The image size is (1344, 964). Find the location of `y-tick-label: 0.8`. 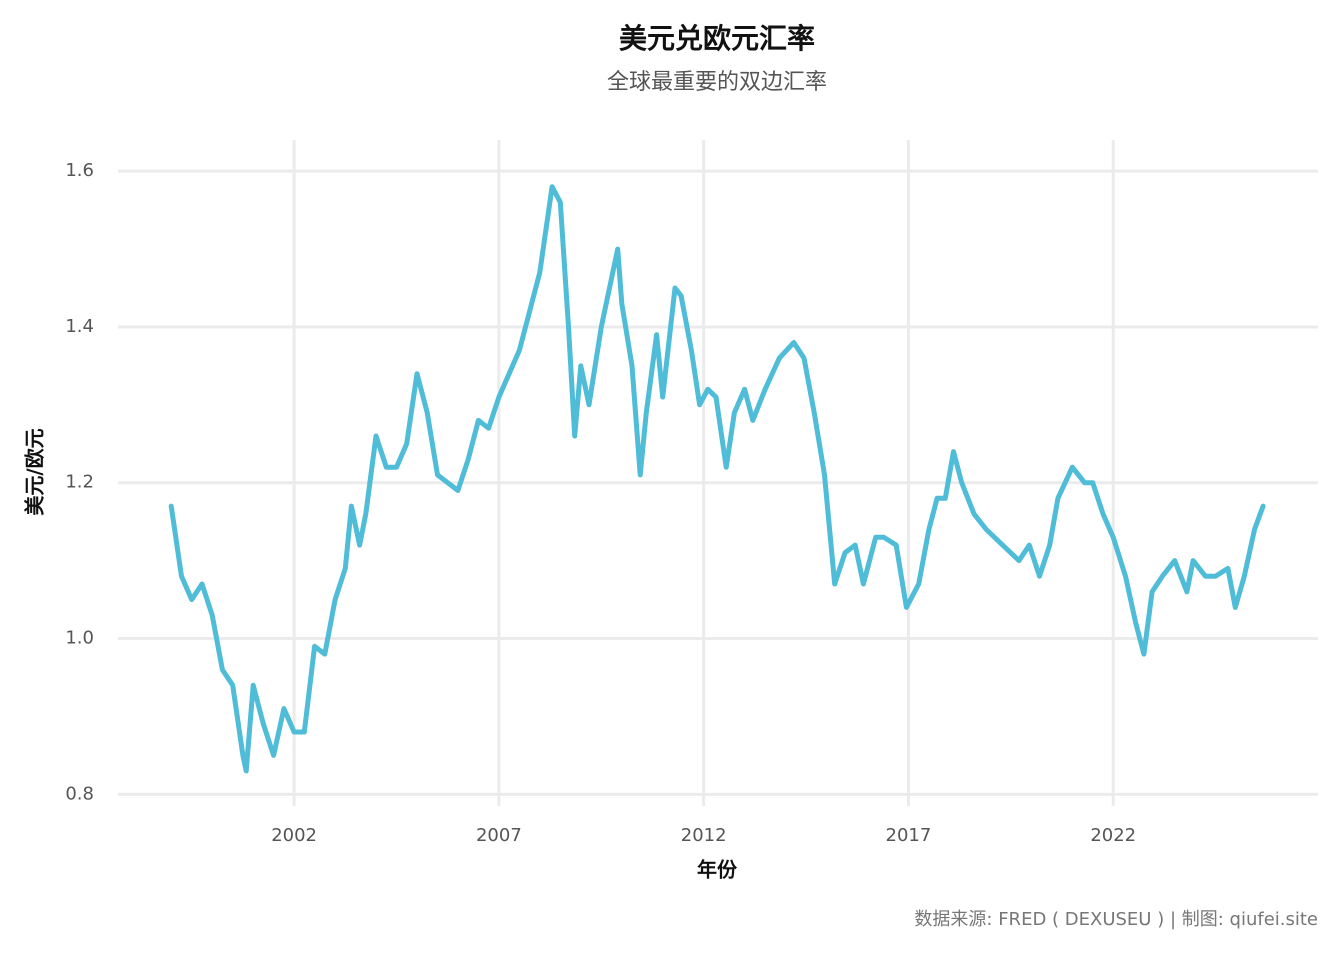

y-tick-label: 0.8 is located at coordinates (79, 793).